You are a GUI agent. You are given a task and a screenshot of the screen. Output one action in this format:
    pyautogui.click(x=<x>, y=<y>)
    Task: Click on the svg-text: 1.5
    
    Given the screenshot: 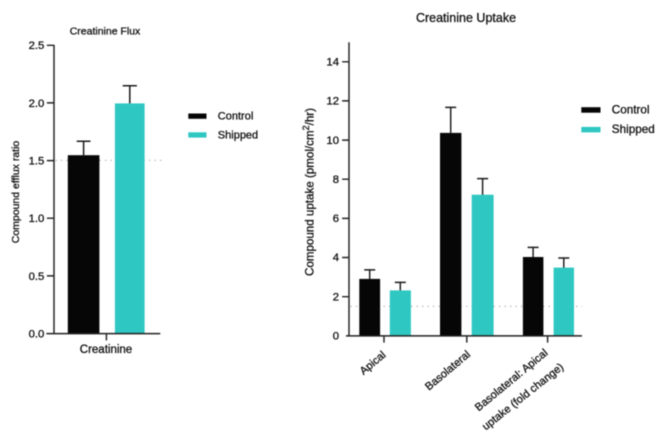 What is the action you would take?
    pyautogui.click(x=37, y=162)
    